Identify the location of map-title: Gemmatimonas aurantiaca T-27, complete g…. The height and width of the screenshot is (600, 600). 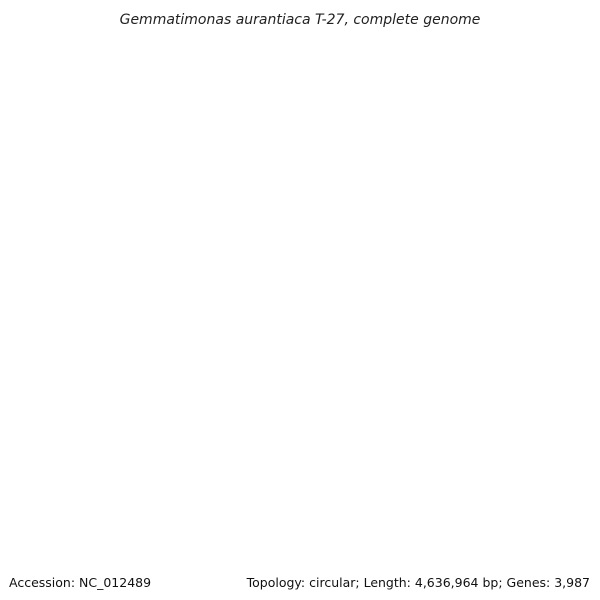
(300, 20).